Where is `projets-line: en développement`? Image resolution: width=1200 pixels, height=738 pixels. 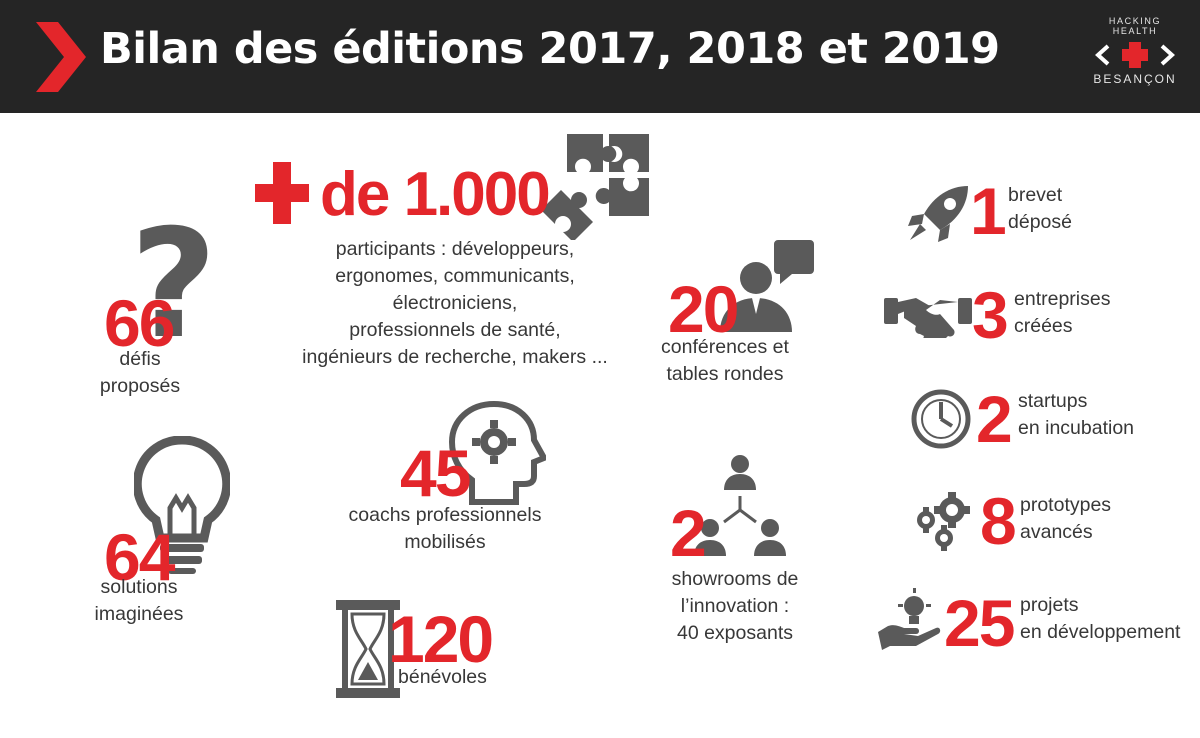 projets-line: en développement is located at coordinates (1100, 632).